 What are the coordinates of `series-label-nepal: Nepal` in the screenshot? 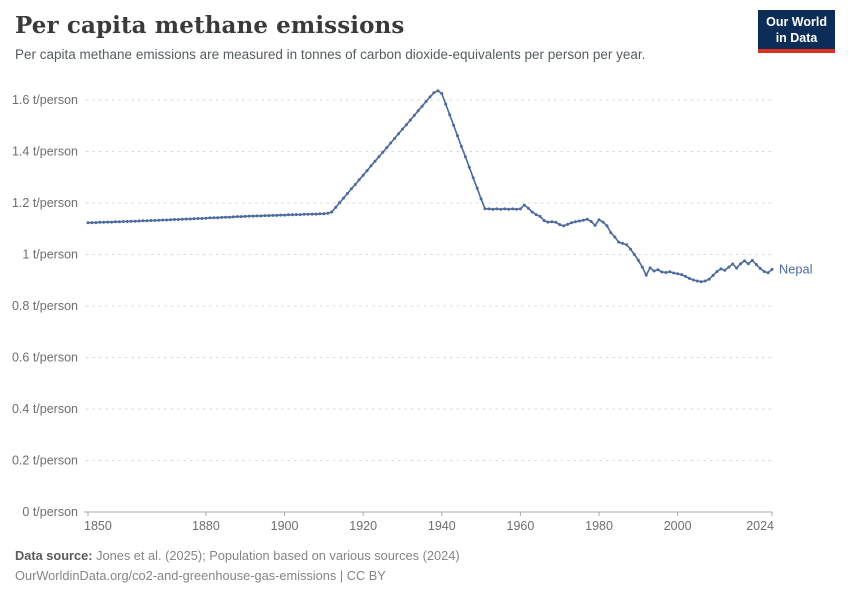 It's located at (795, 269).